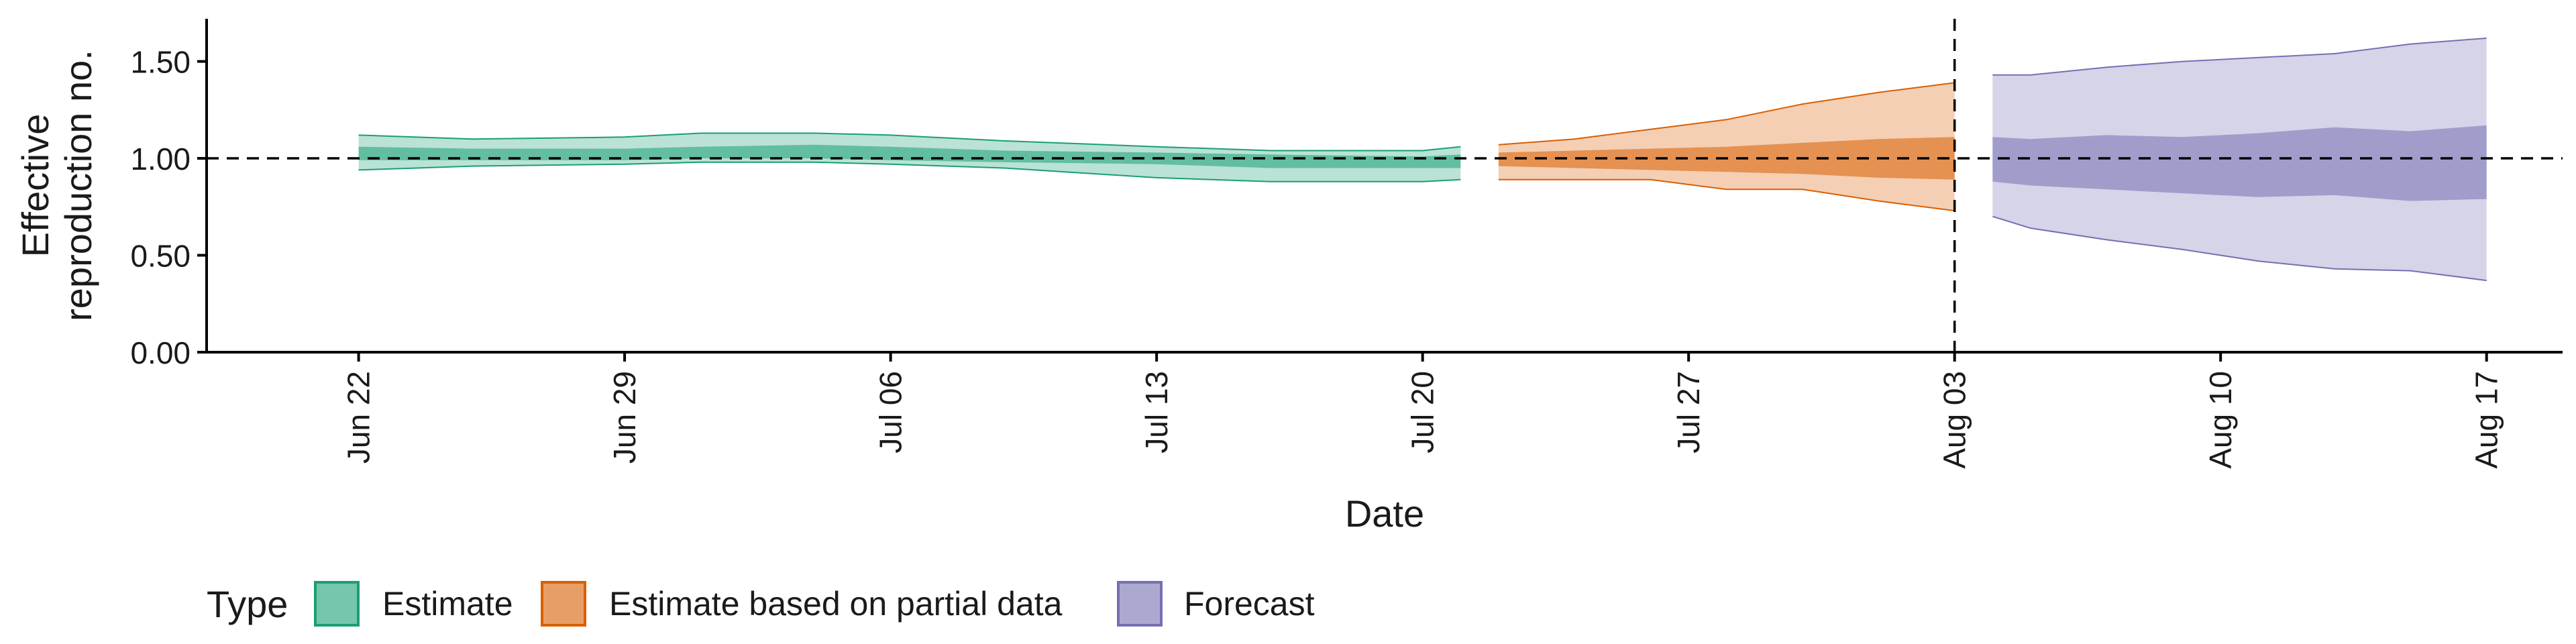 The width and height of the screenshot is (2576, 644). Describe the element at coordinates (160, 62) in the screenshot. I see `y-tick-label: 1.50` at that location.